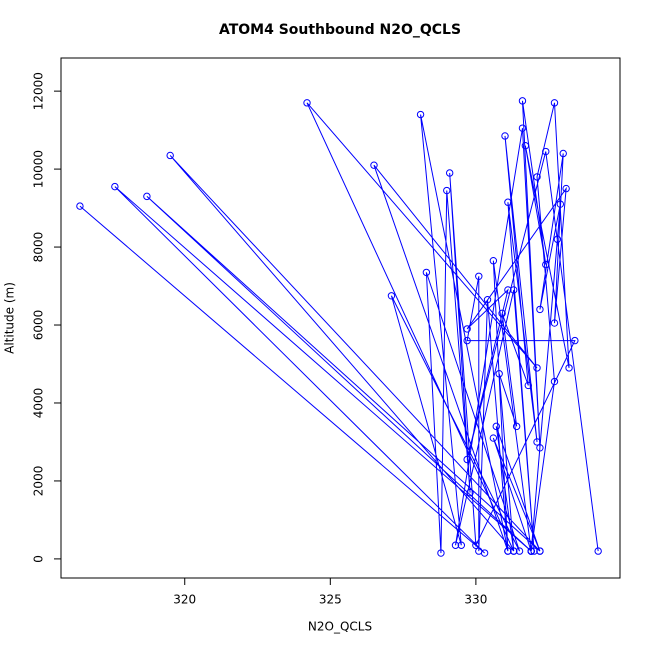 Image resolution: width=650 pixels, height=654 pixels. Describe the element at coordinates (39, 325) in the screenshot. I see `y-tick-label: 6000` at that location.